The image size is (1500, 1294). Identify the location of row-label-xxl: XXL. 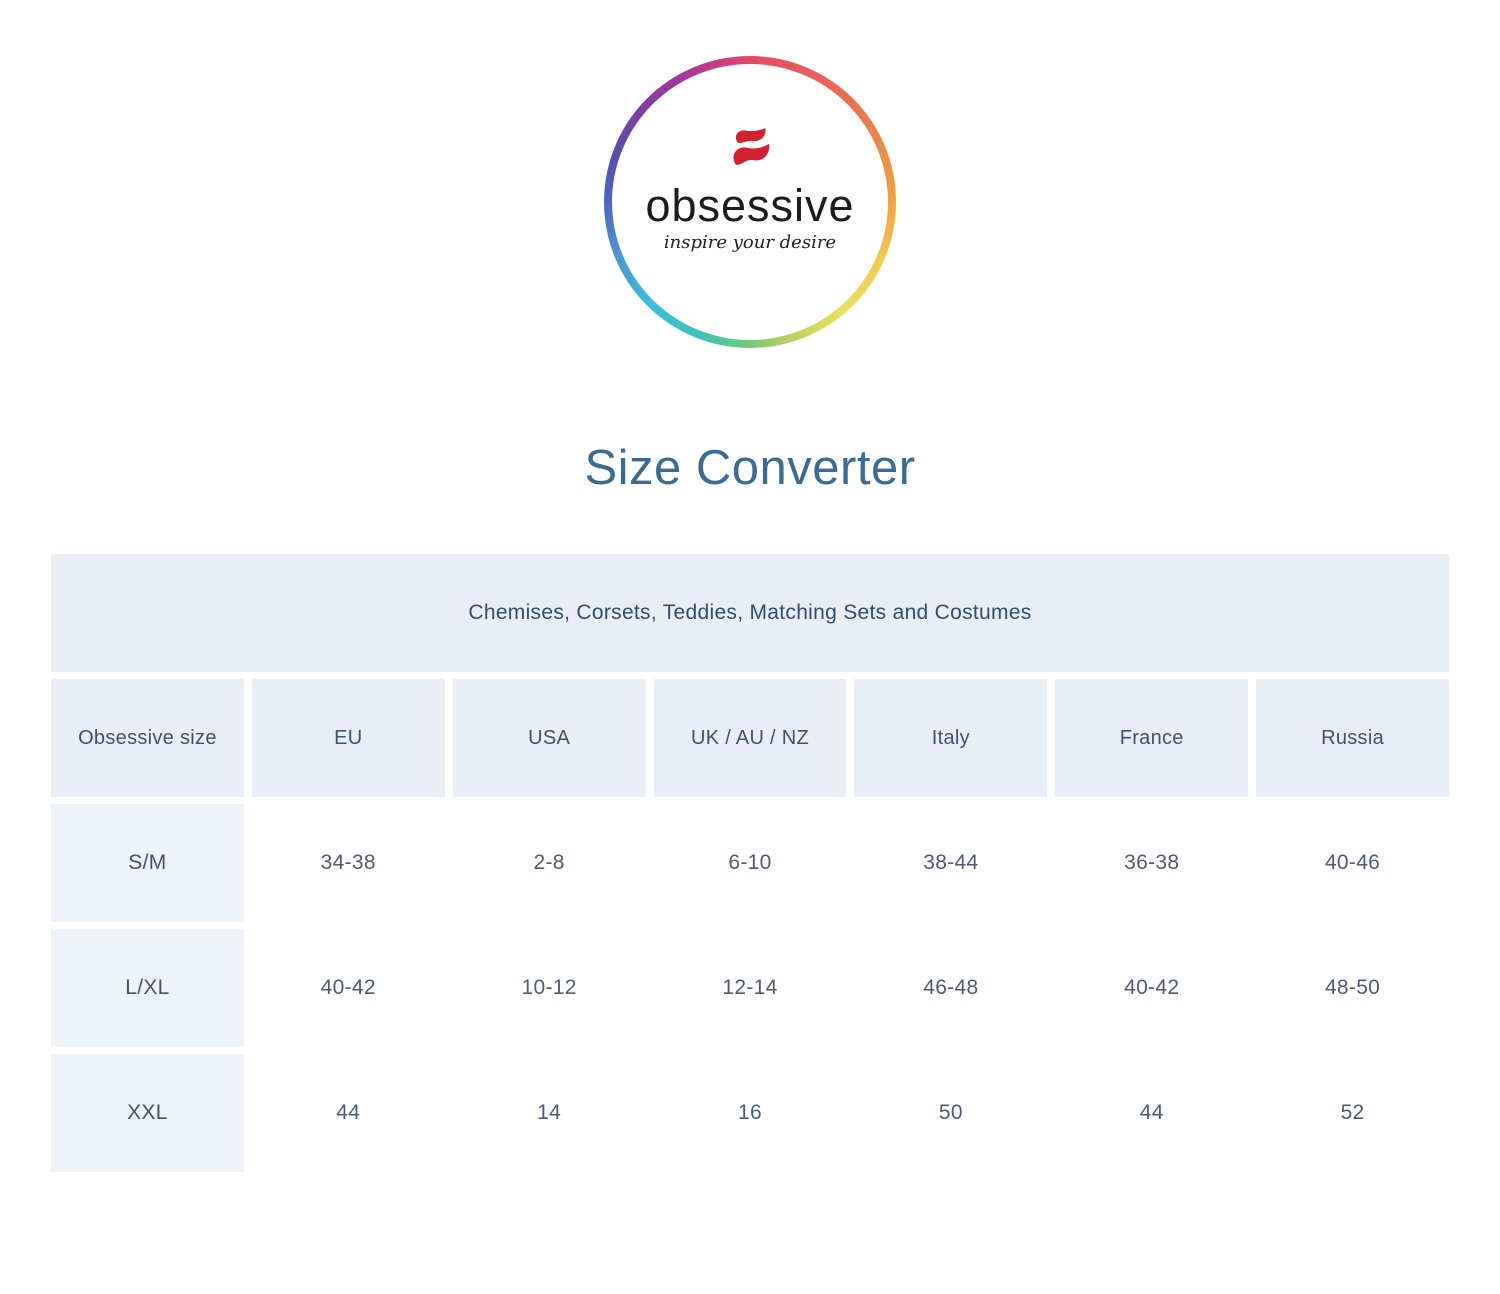
(147, 1113).